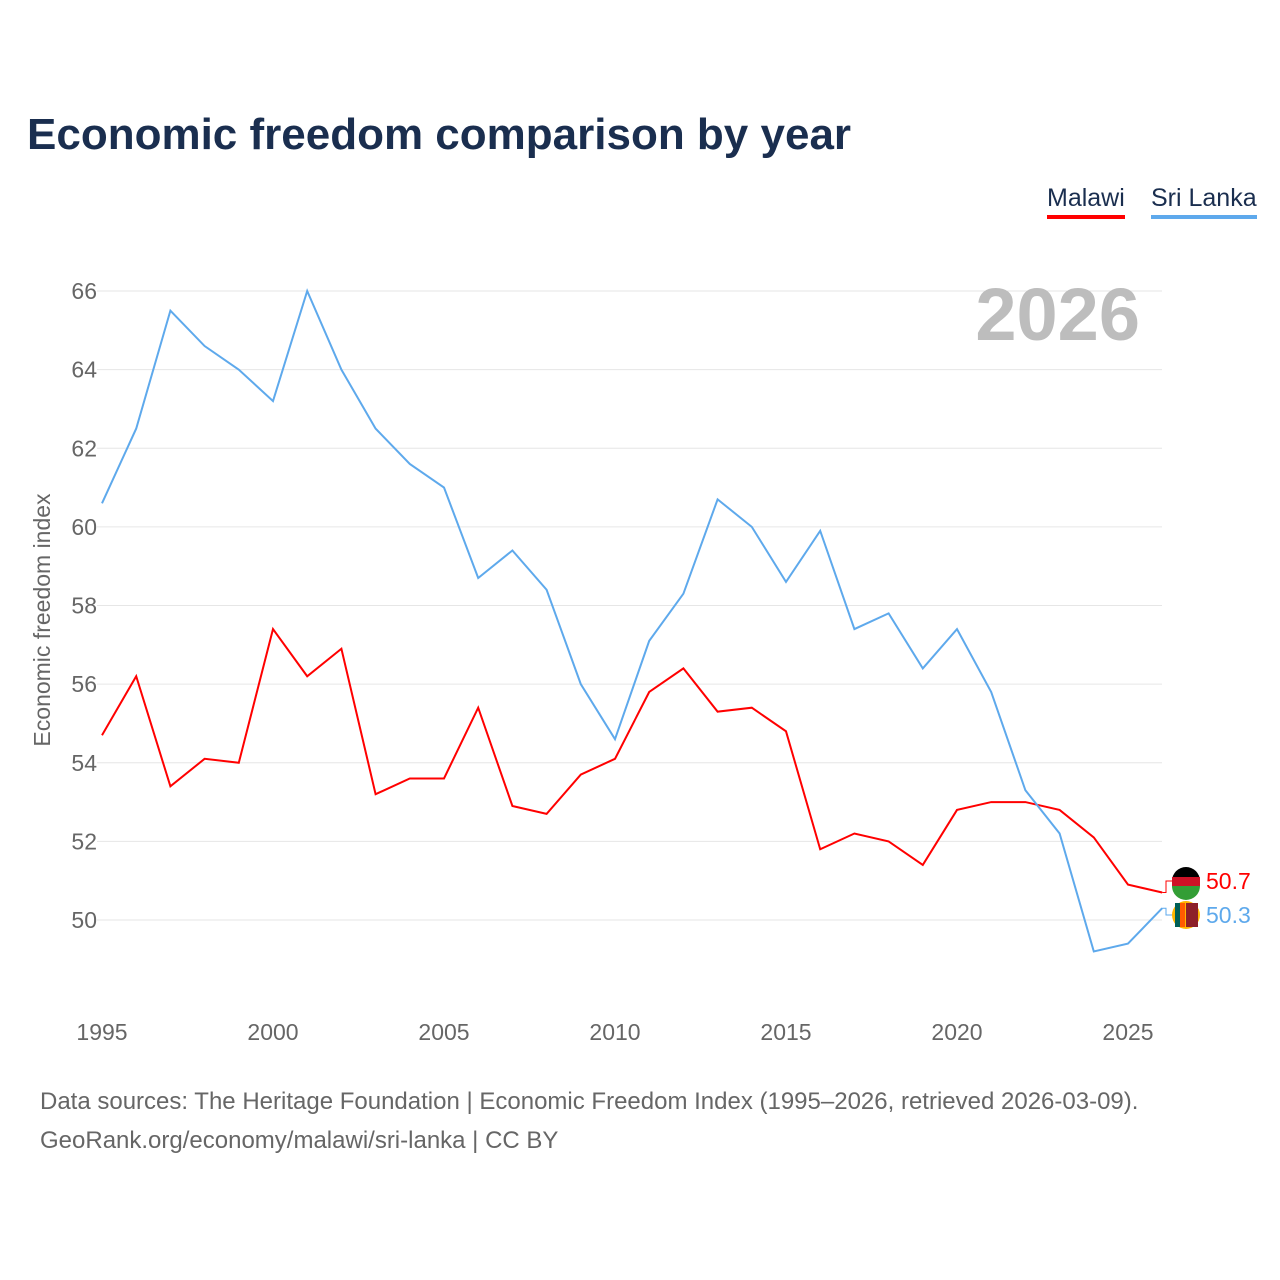 Image resolution: width=1280 pixels, height=1280 pixels. What do you see at coordinates (272, 1032) in the screenshot?
I see `x-tick-label: 2000` at bounding box center [272, 1032].